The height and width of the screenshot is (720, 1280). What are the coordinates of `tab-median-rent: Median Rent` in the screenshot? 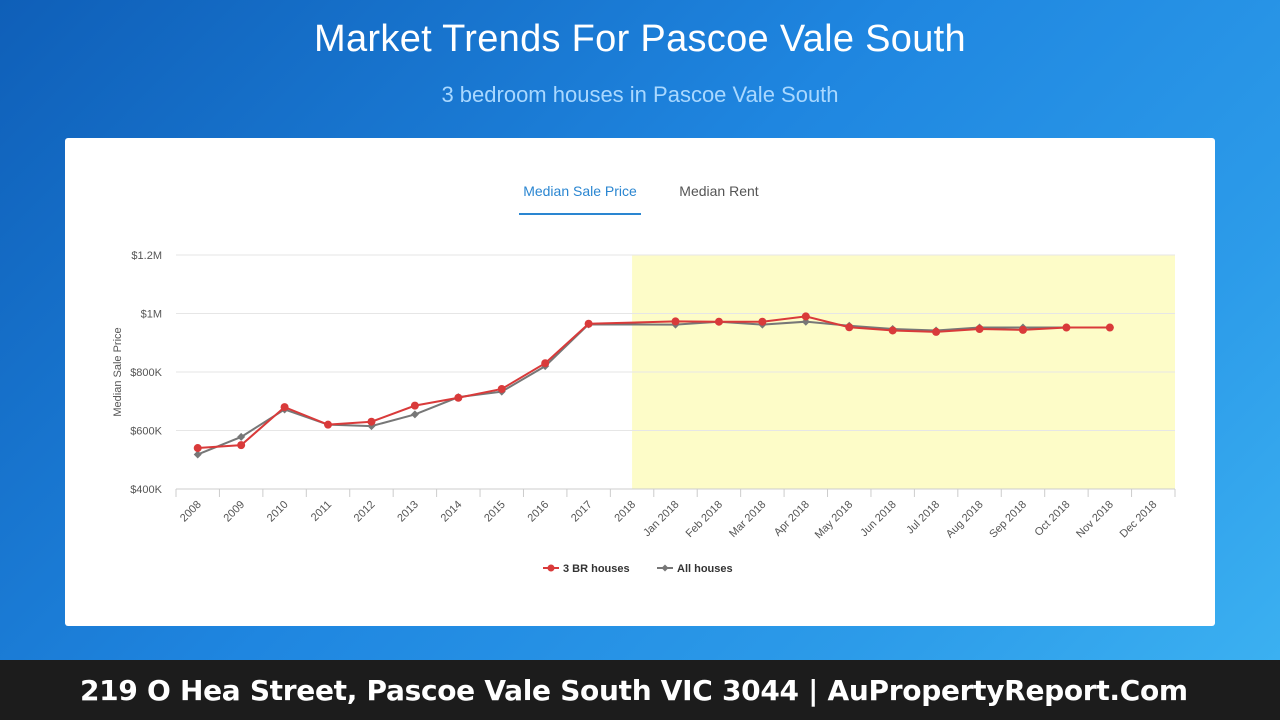 It's located at (719, 191).